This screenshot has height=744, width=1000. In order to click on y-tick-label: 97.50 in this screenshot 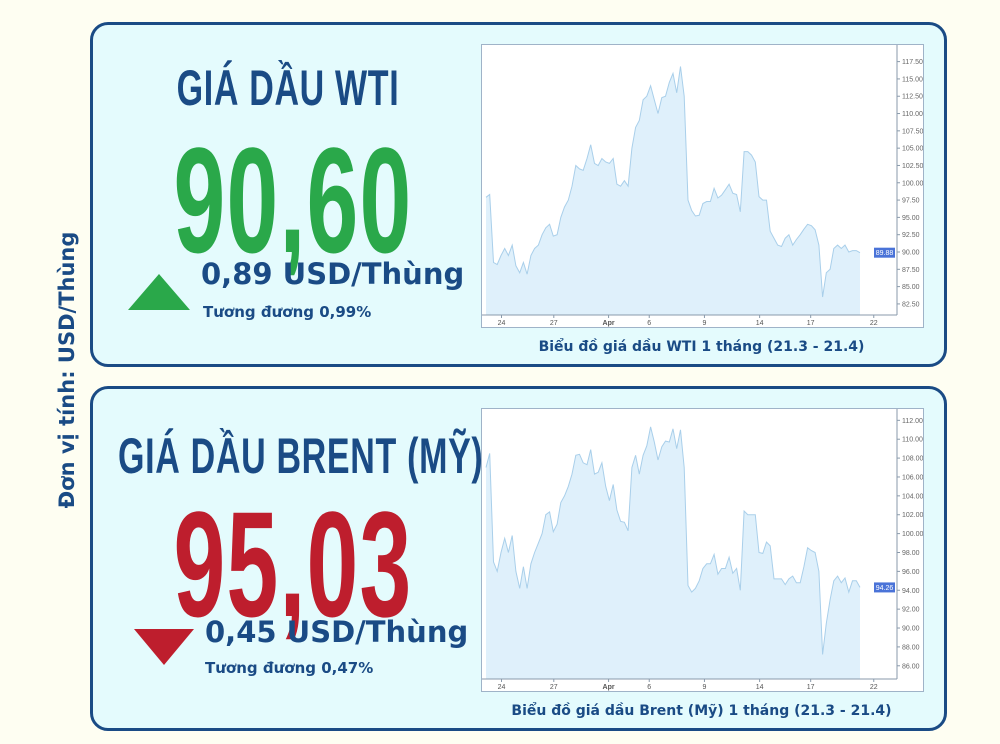, I will do `click(911, 201)`.